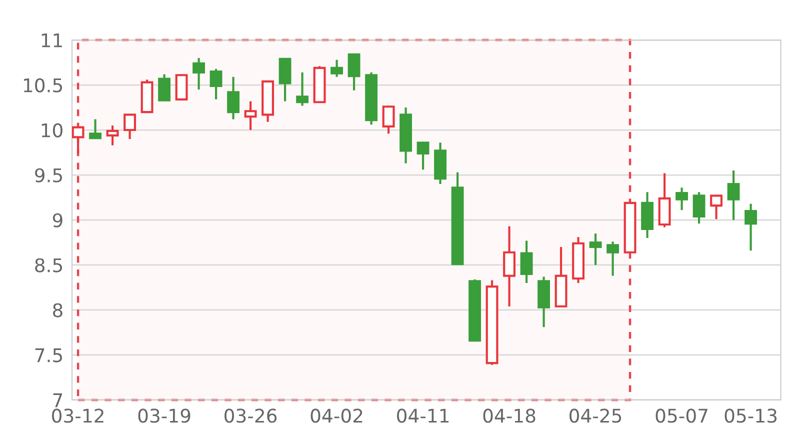 Image resolution: width=800 pixels, height=440 pixels. What do you see at coordinates (682, 415) in the screenshot?
I see `x-tick-label: 05-07` at bounding box center [682, 415].